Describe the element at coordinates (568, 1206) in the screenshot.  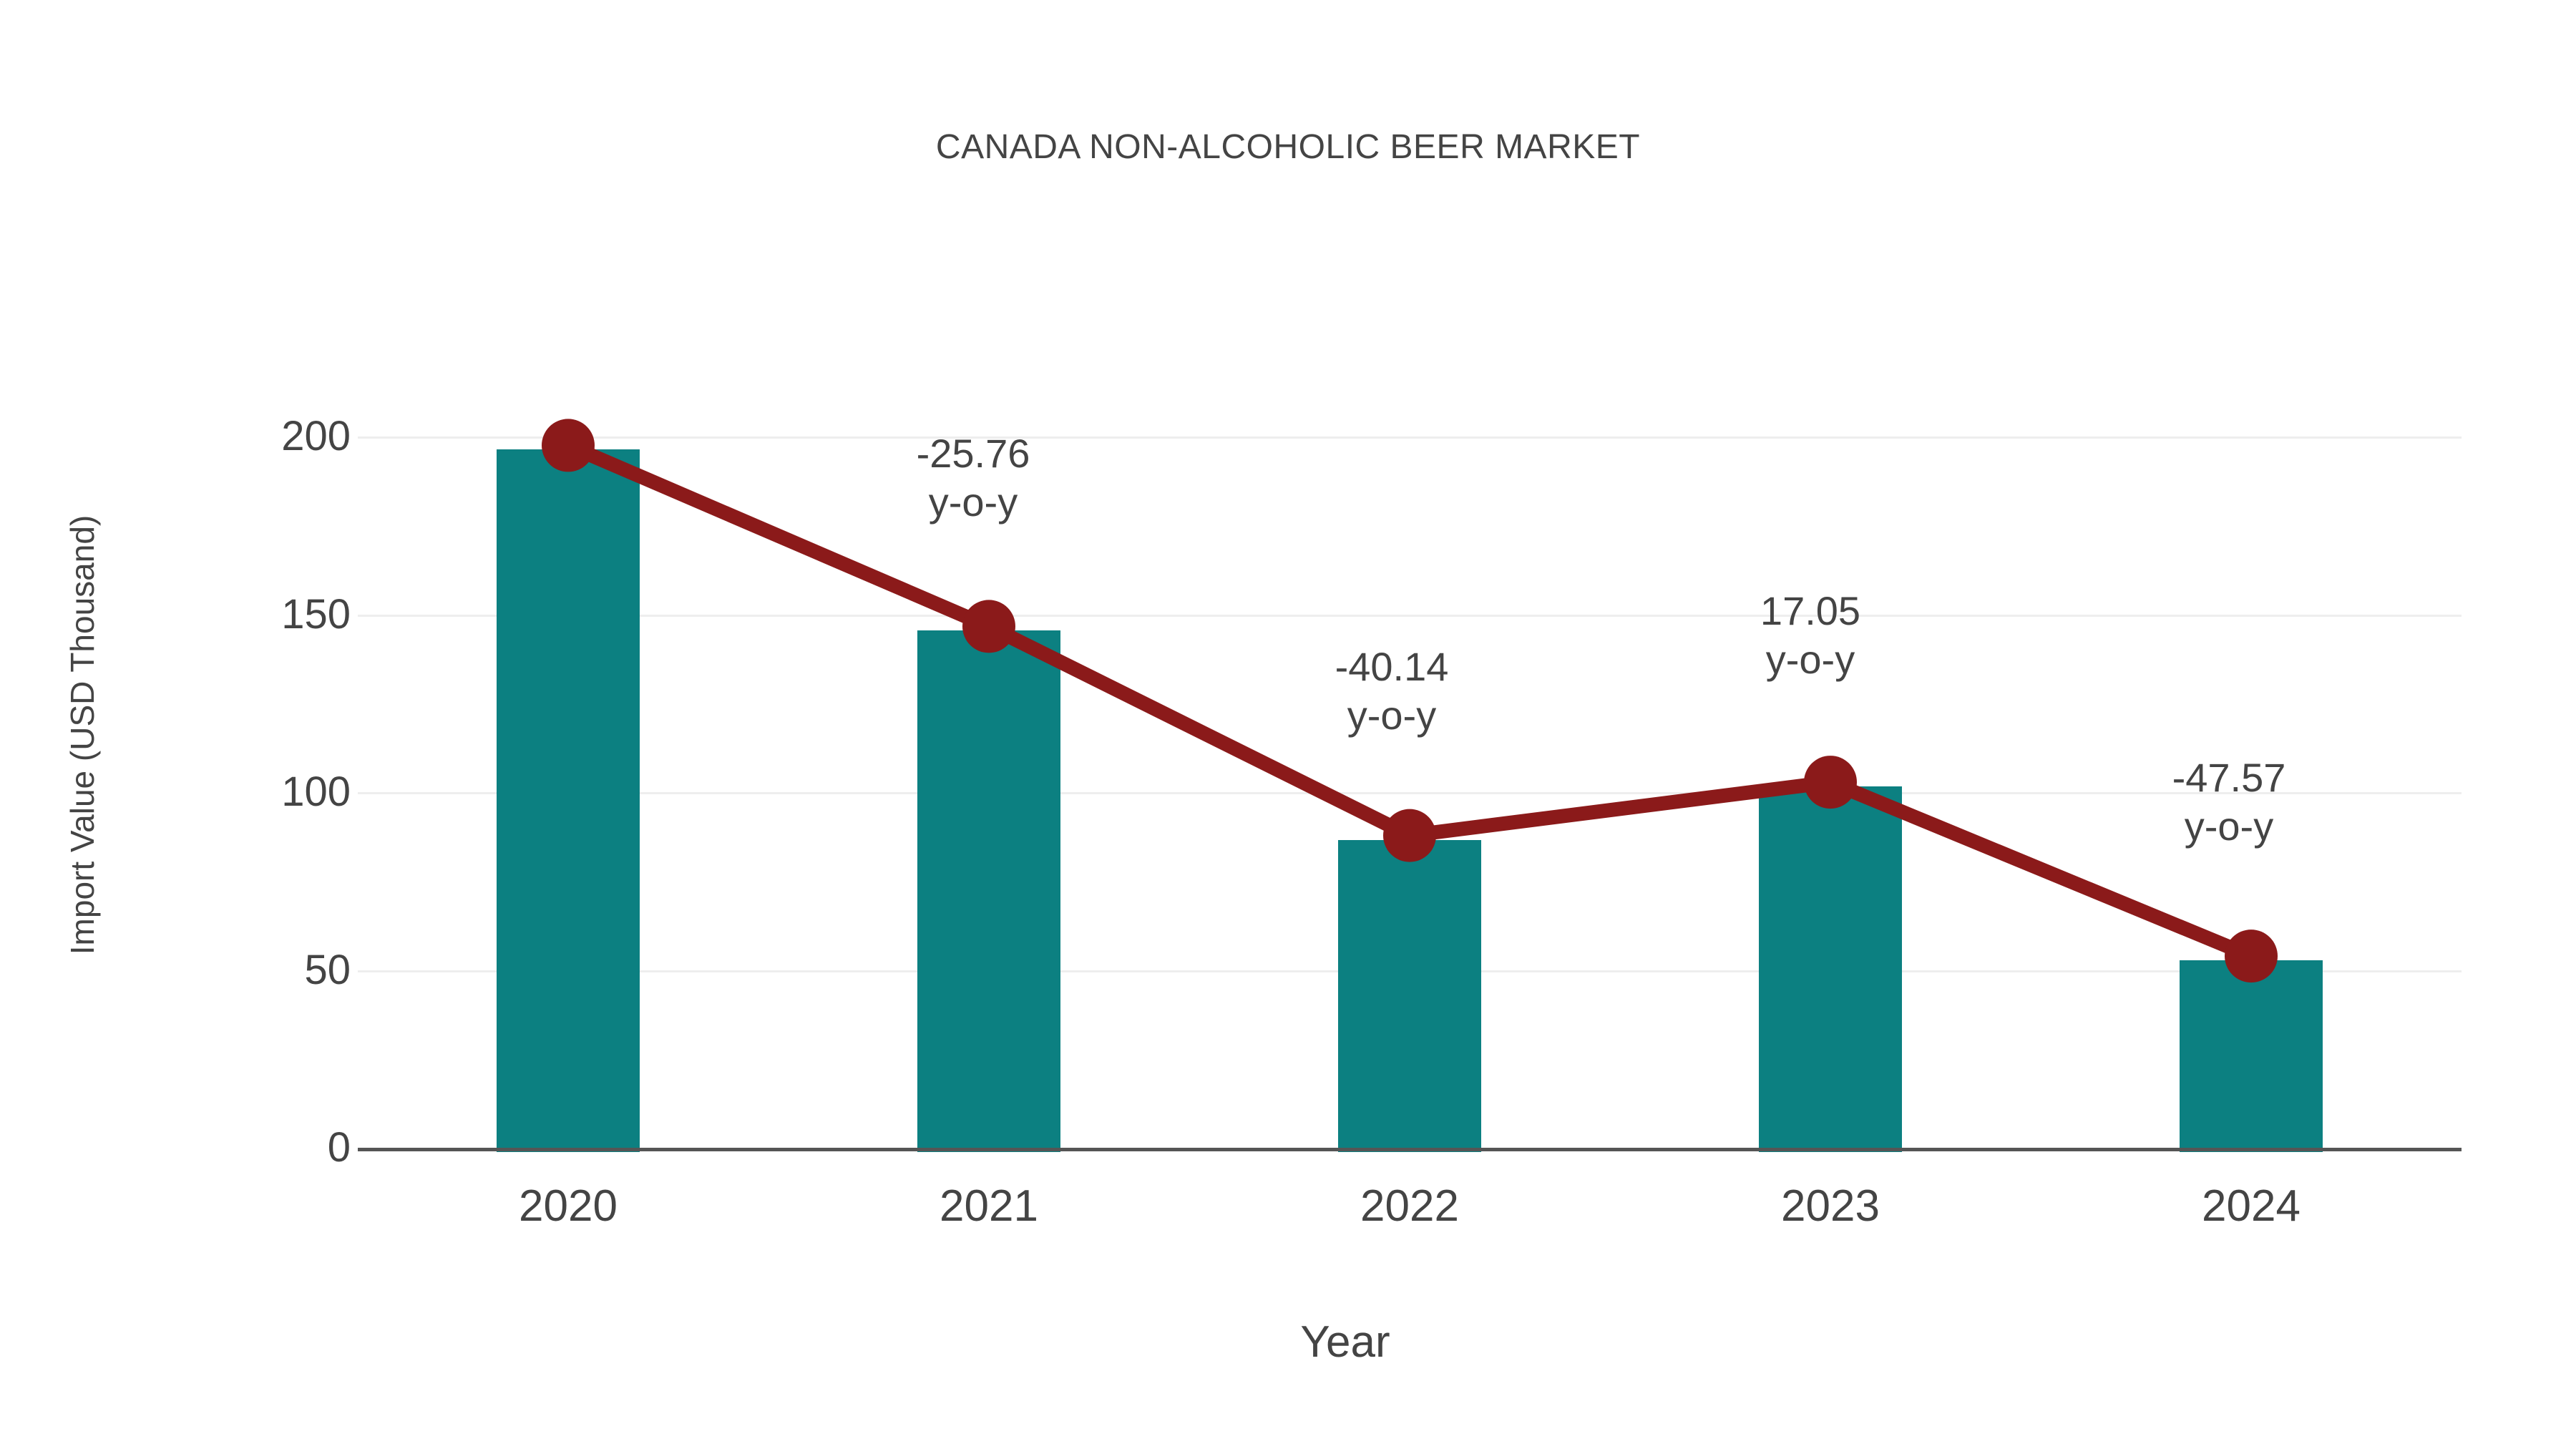
I see `x-tick-label-2020: 2020` at that location.